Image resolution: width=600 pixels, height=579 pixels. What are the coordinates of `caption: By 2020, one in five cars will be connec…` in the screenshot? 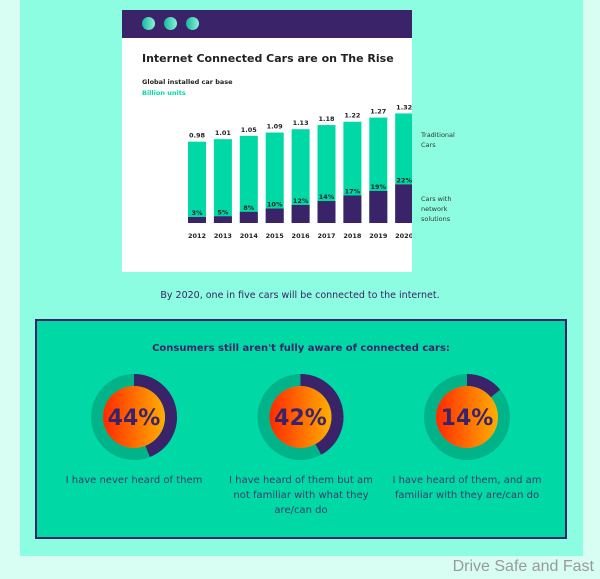 It's located at (300, 295).